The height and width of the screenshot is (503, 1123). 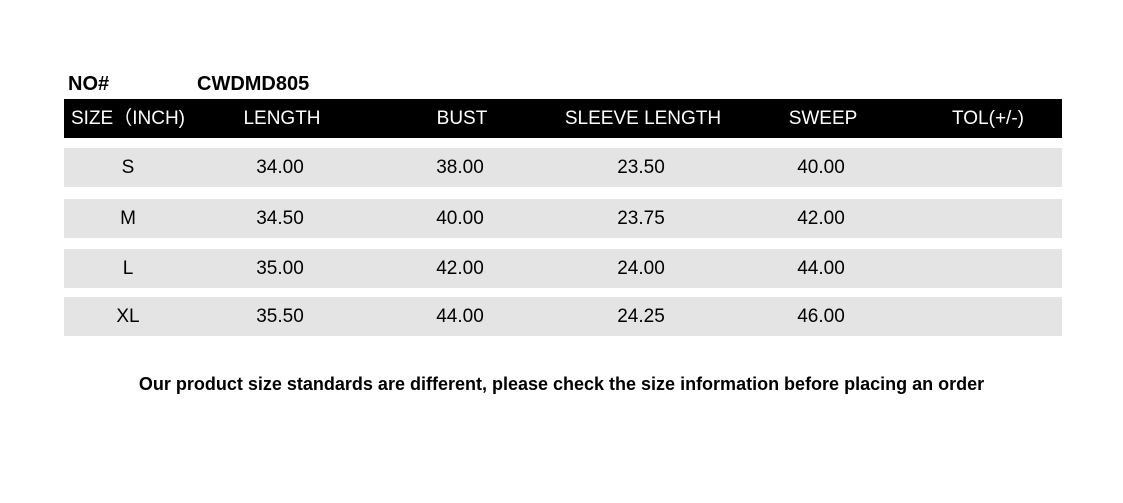 I want to click on cell-sleeve-length: 23.50, so click(x=641, y=167).